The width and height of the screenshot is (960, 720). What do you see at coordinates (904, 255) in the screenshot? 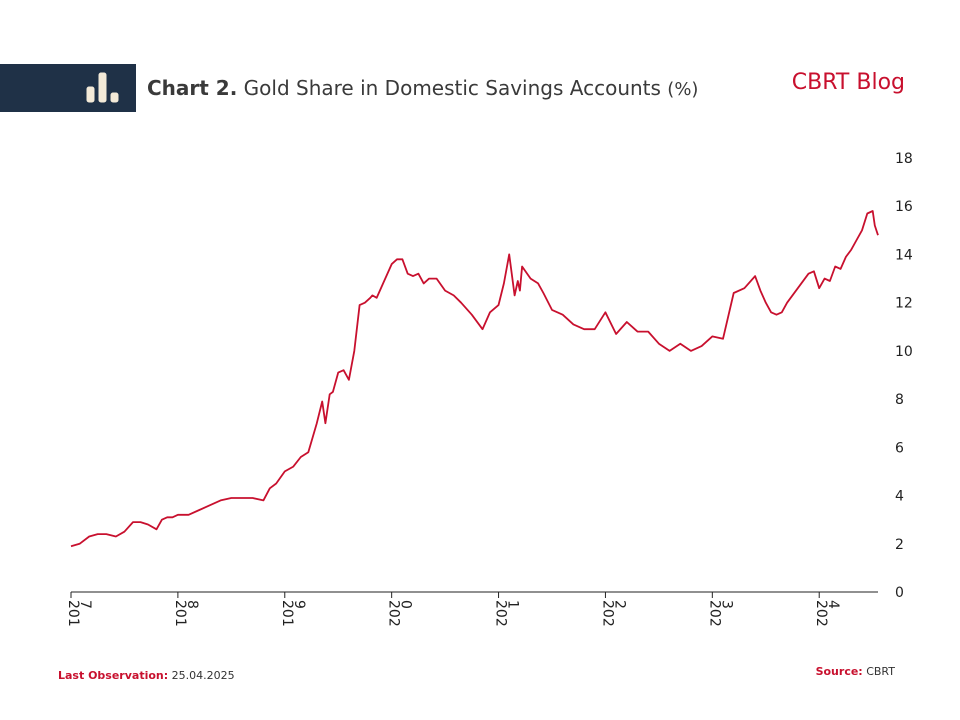
I see `y-tick-label: 14` at bounding box center [904, 255].